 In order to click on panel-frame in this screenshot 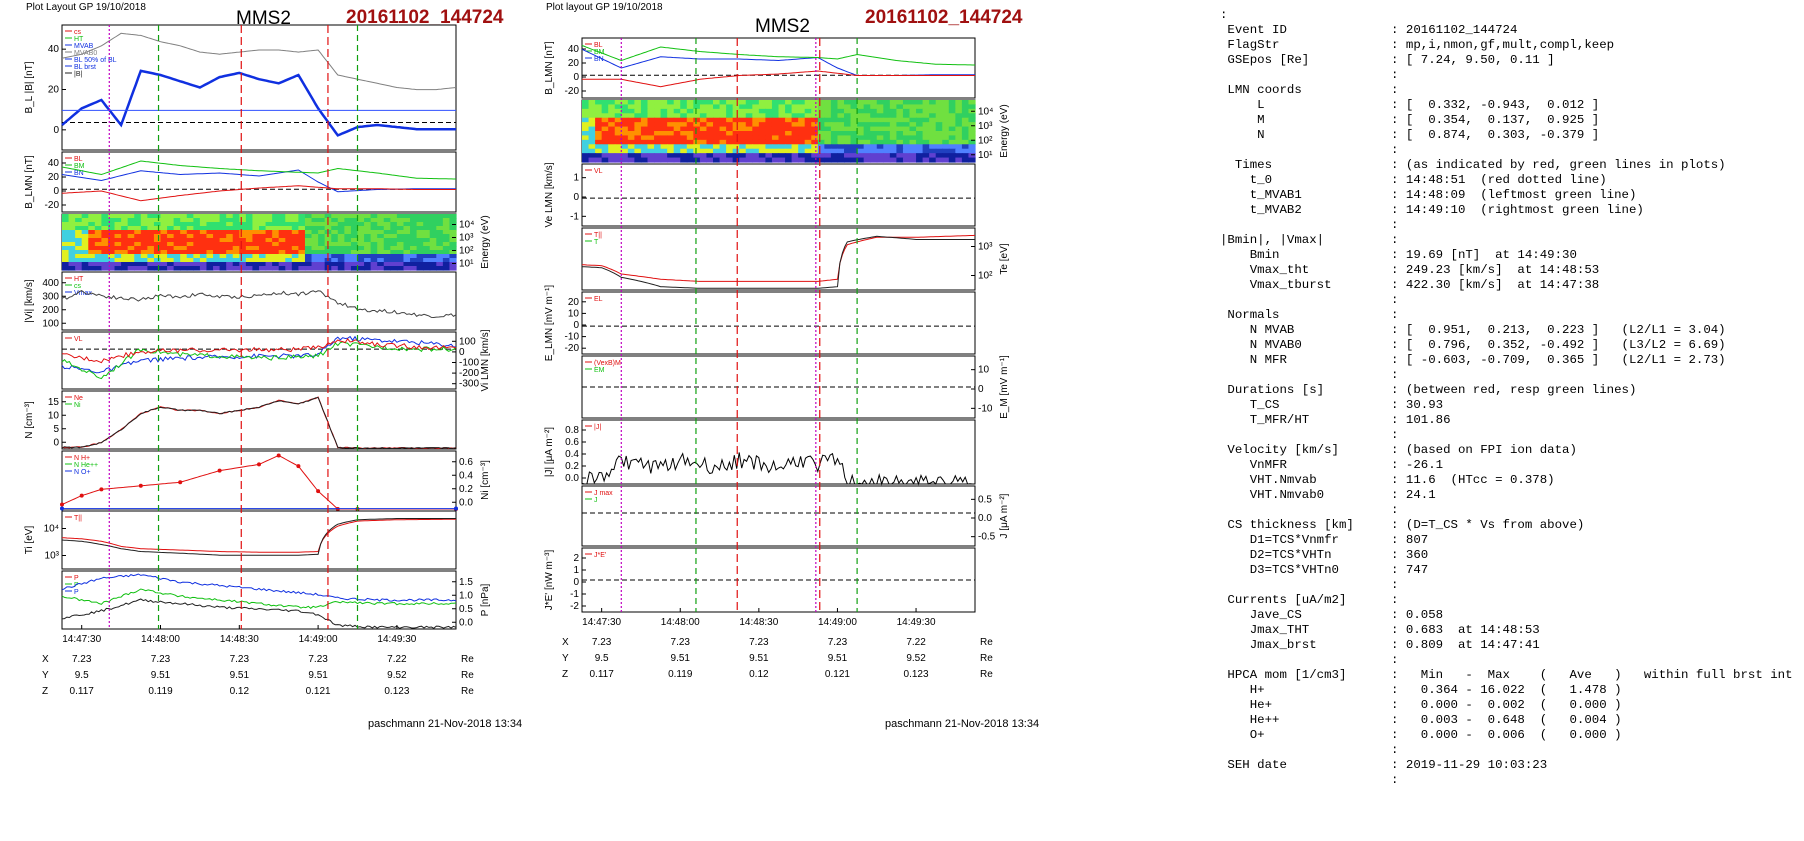, I will do `click(259, 360)`.